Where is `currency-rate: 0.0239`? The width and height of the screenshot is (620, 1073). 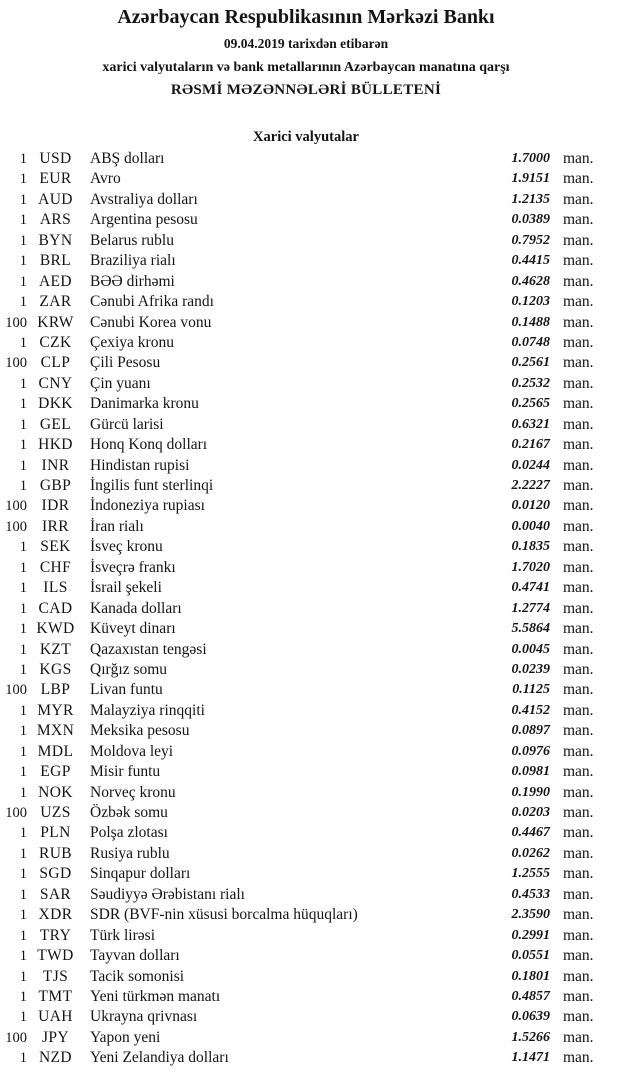 currency-rate: 0.0239 is located at coordinates (531, 669).